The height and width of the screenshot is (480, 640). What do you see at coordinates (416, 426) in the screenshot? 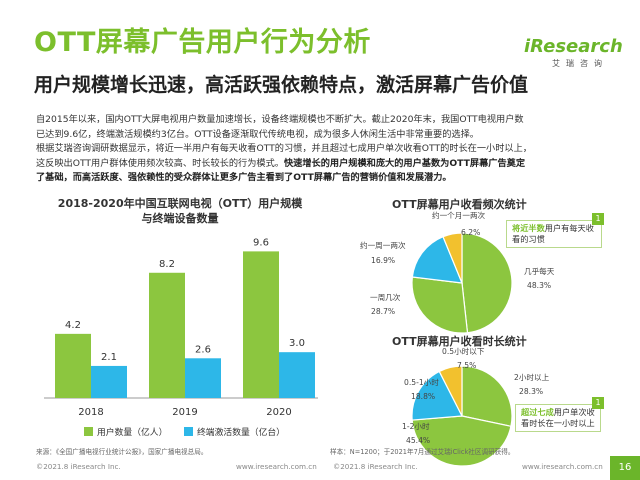
I see `dur-label-one-two: 1-2小时` at bounding box center [416, 426].